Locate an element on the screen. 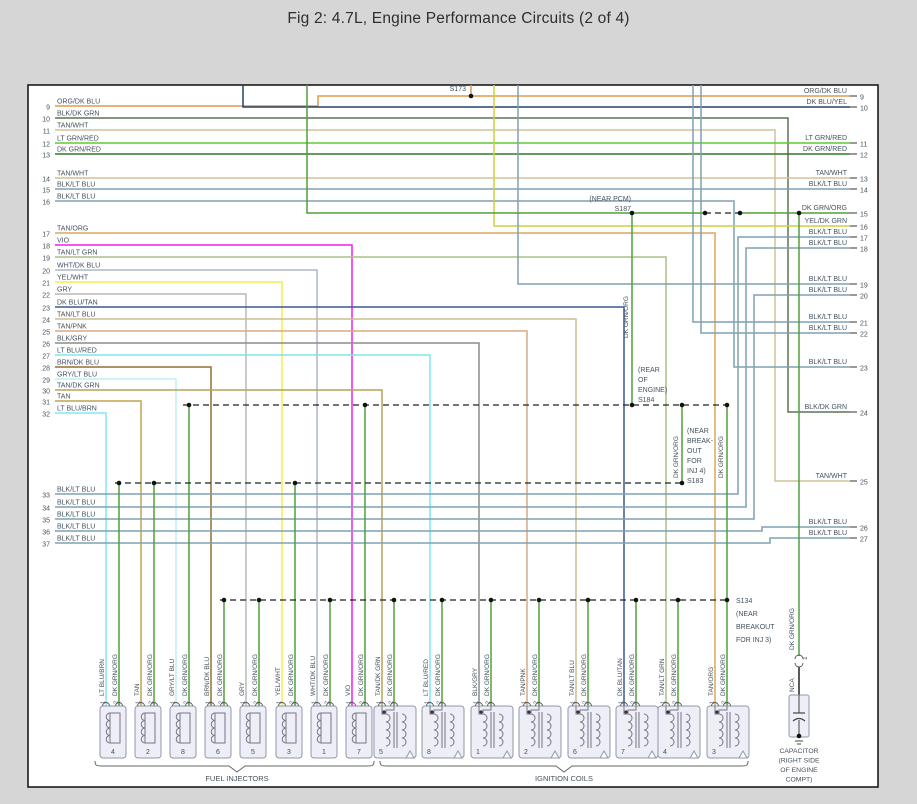 This screenshot has height=804, width=917. left-pin-37: 37 BLK/LT BLU is located at coordinates (68, 542).